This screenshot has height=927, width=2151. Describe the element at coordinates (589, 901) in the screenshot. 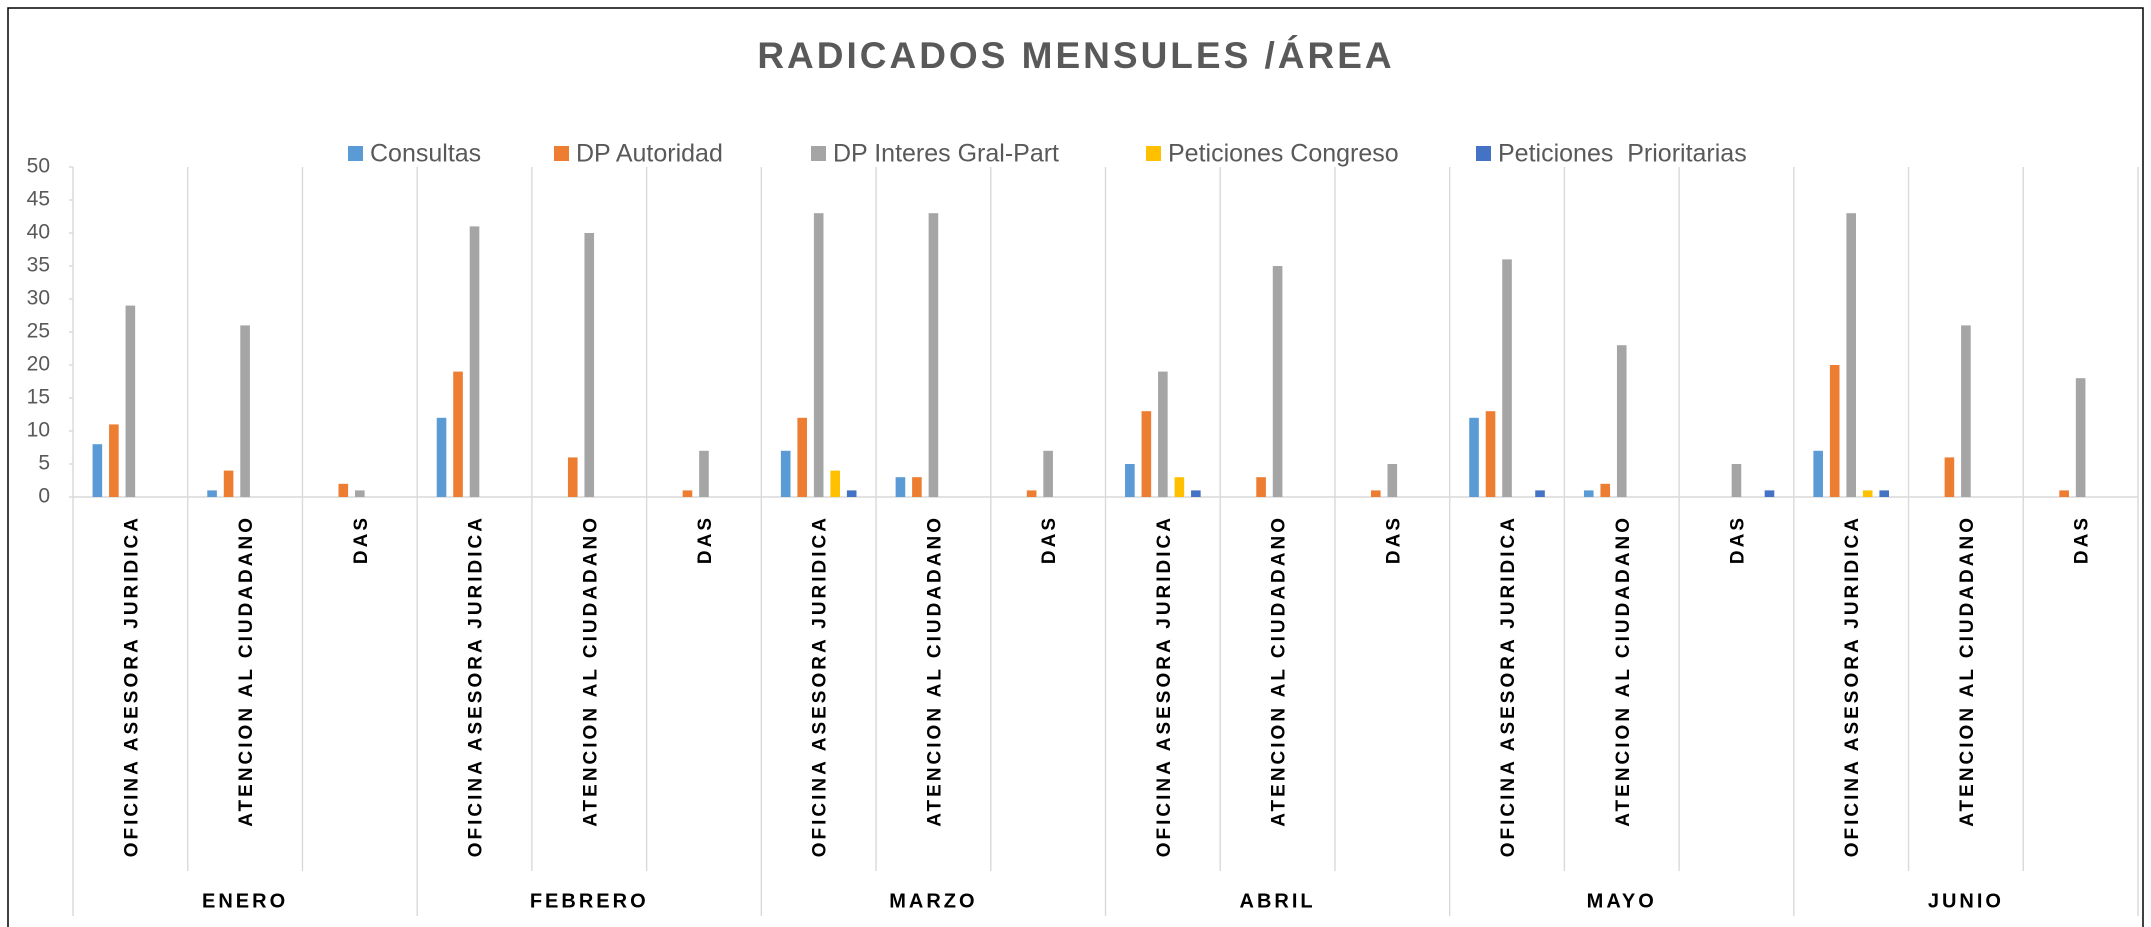

I see `group-label: FEBRERO` at that location.